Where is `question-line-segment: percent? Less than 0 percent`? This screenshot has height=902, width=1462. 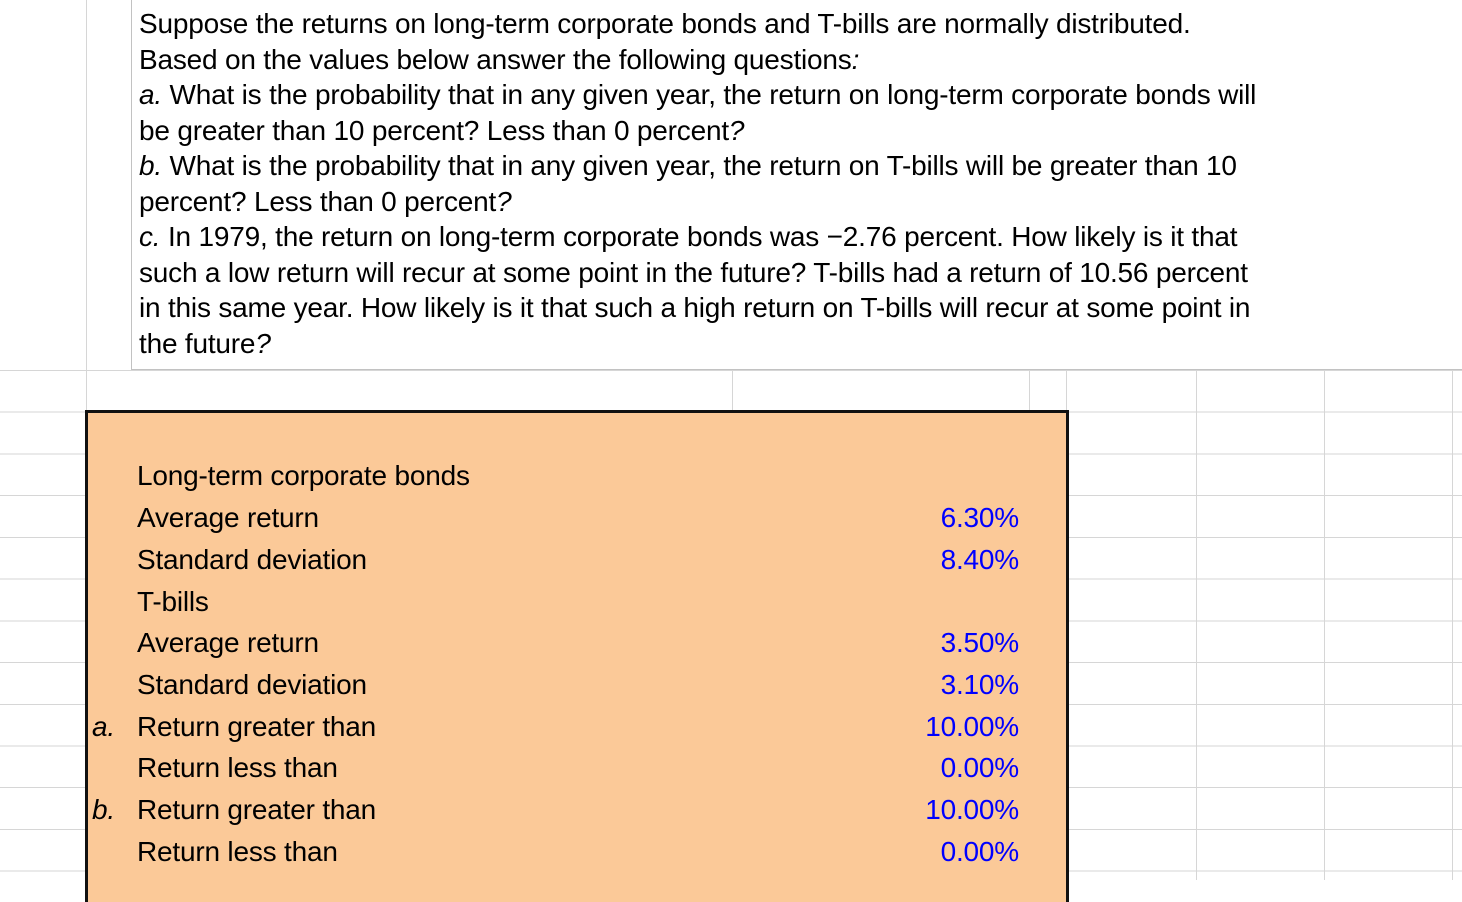
question-line-segment: percent? Less than 0 percent is located at coordinates (318, 201).